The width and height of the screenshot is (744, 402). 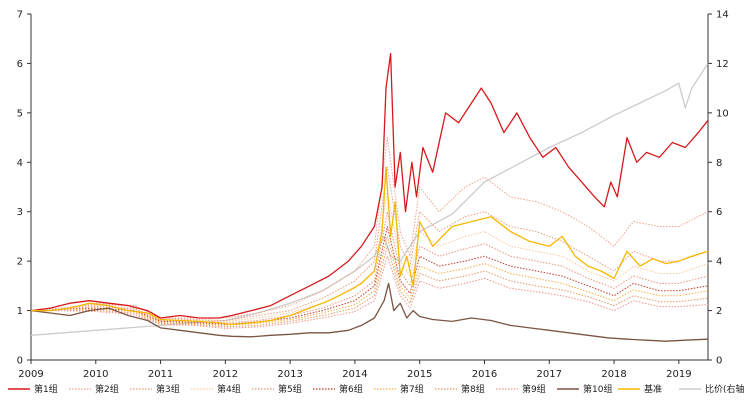 I want to click on legend-label: 第9组, so click(x=534, y=389).